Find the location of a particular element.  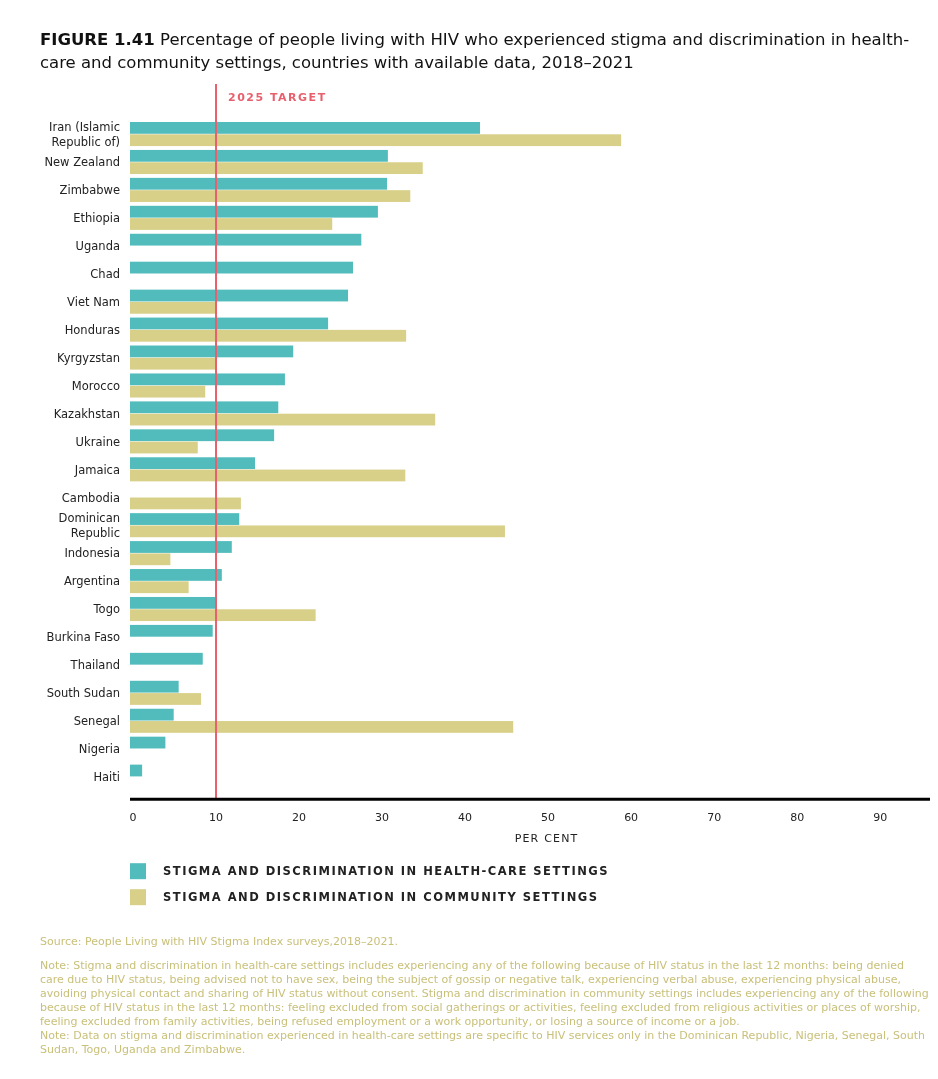

x-tick-label: 10 is located at coordinates (216, 818).